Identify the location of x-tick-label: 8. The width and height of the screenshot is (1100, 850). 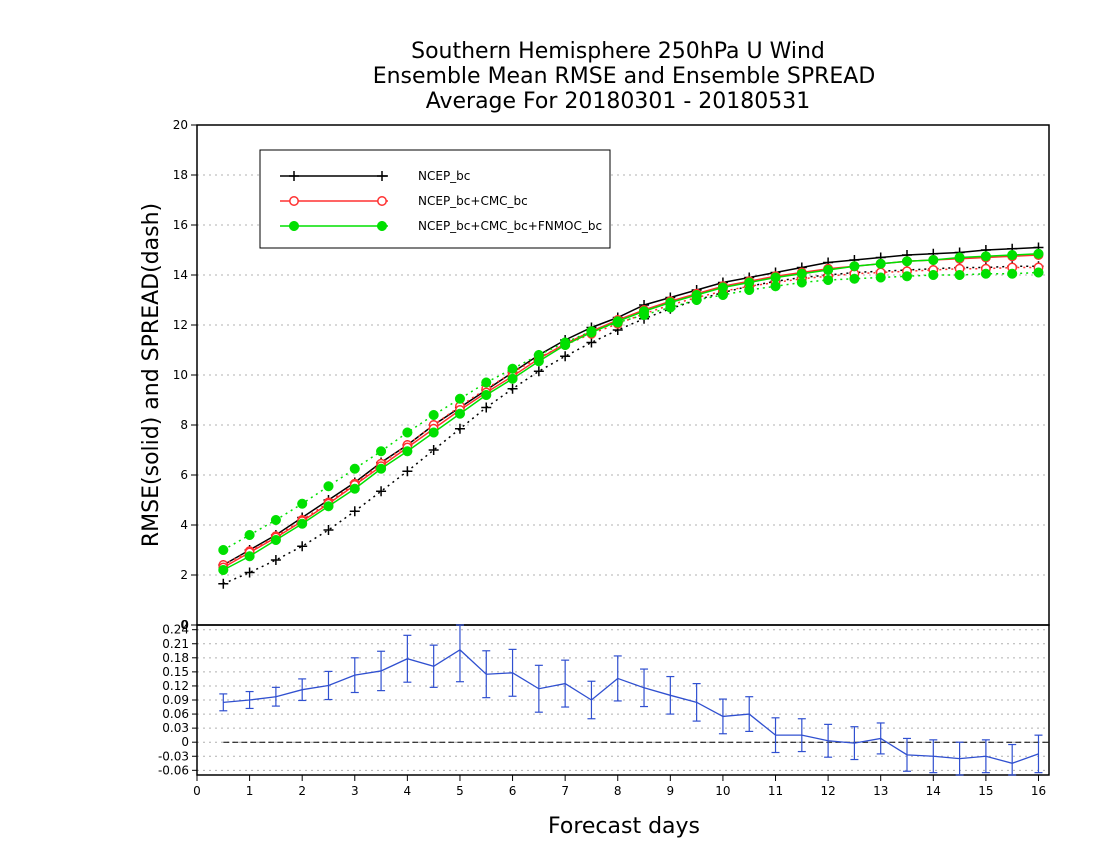
(618, 791).